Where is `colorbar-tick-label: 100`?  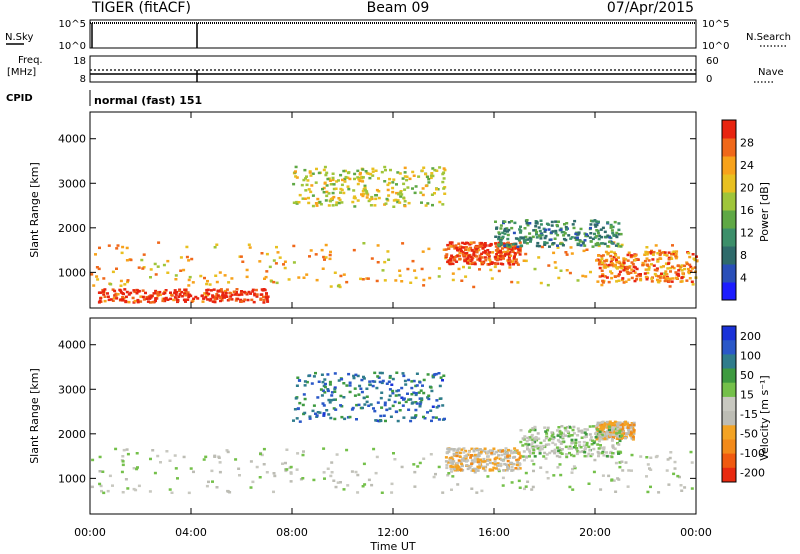 colorbar-tick-label: 100 is located at coordinates (750, 355).